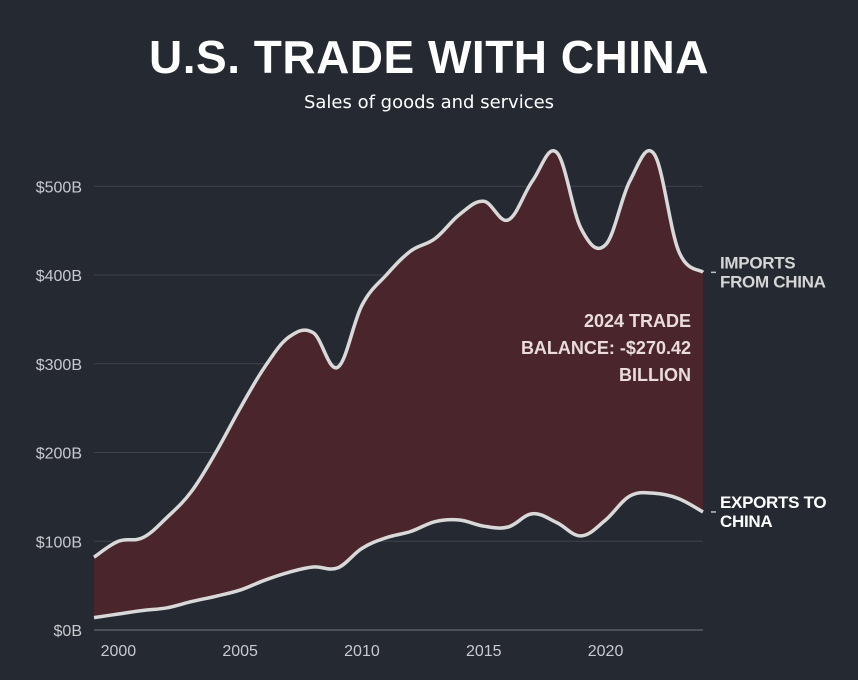 This screenshot has width=858, height=680. I want to click on y-tick-label: $200B, so click(59, 454).